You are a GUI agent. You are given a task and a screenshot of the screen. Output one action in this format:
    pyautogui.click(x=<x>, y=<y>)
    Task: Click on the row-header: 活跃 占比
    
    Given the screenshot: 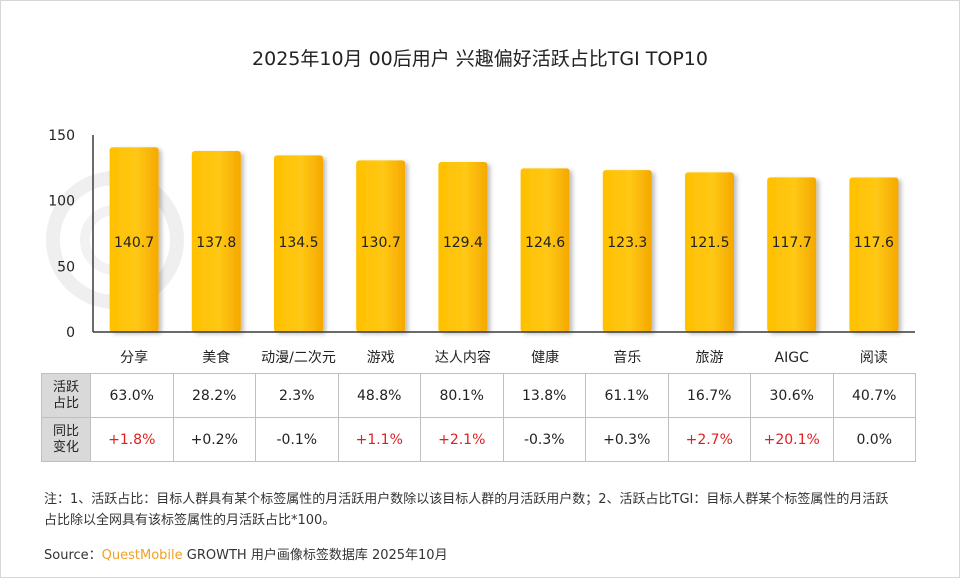 What is the action you would take?
    pyautogui.click(x=66, y=395)
    